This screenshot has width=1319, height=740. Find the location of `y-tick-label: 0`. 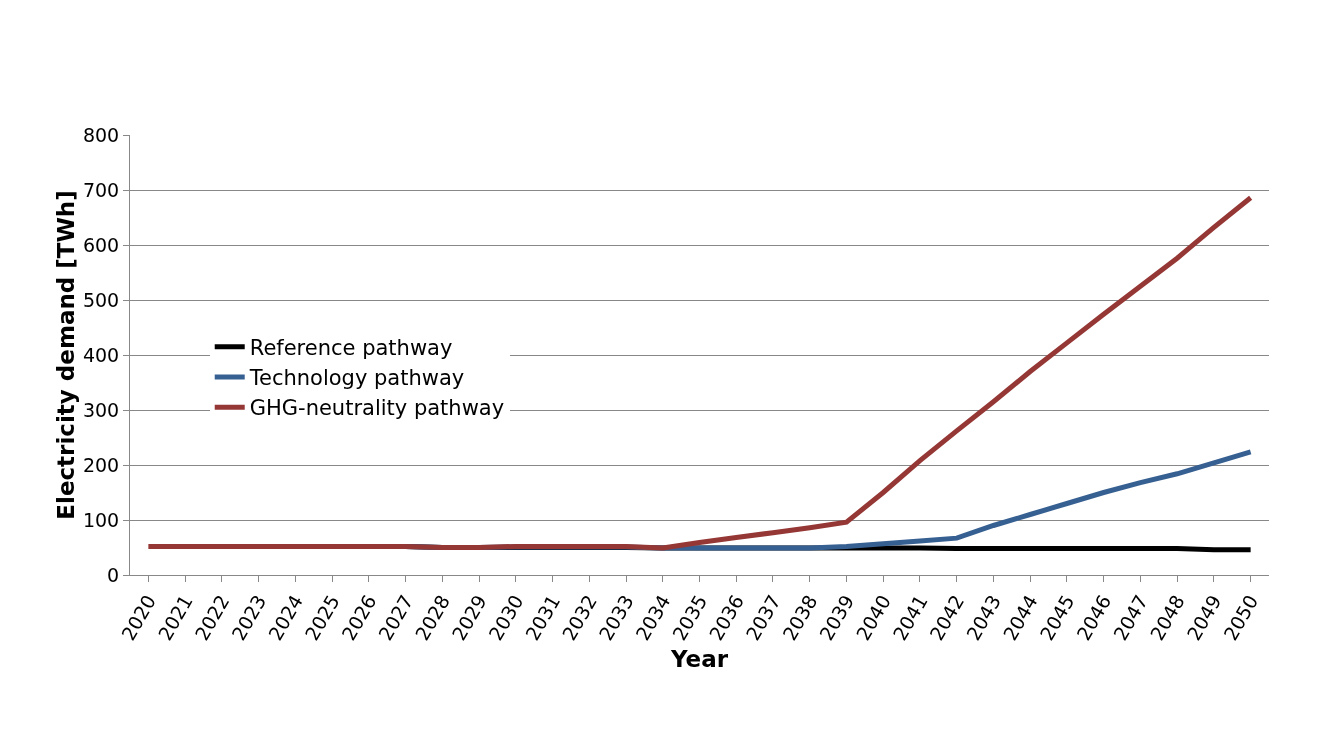

y-tick-label: 0 is located at coordinates (113, 574).